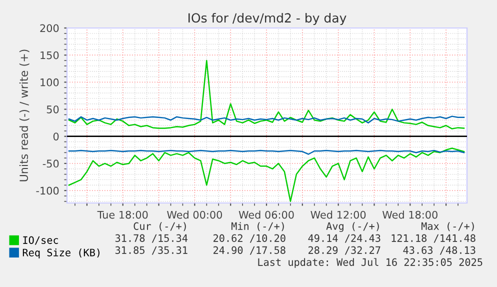 The image size is (497, 287). I want to click on y-tick-label: -100, so click(47, 190).